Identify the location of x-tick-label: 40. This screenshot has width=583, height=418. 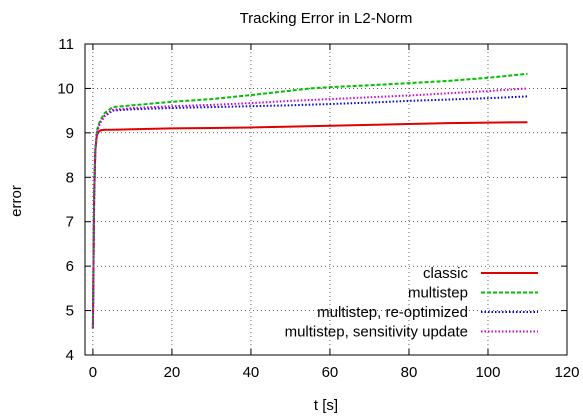
(251, 372).